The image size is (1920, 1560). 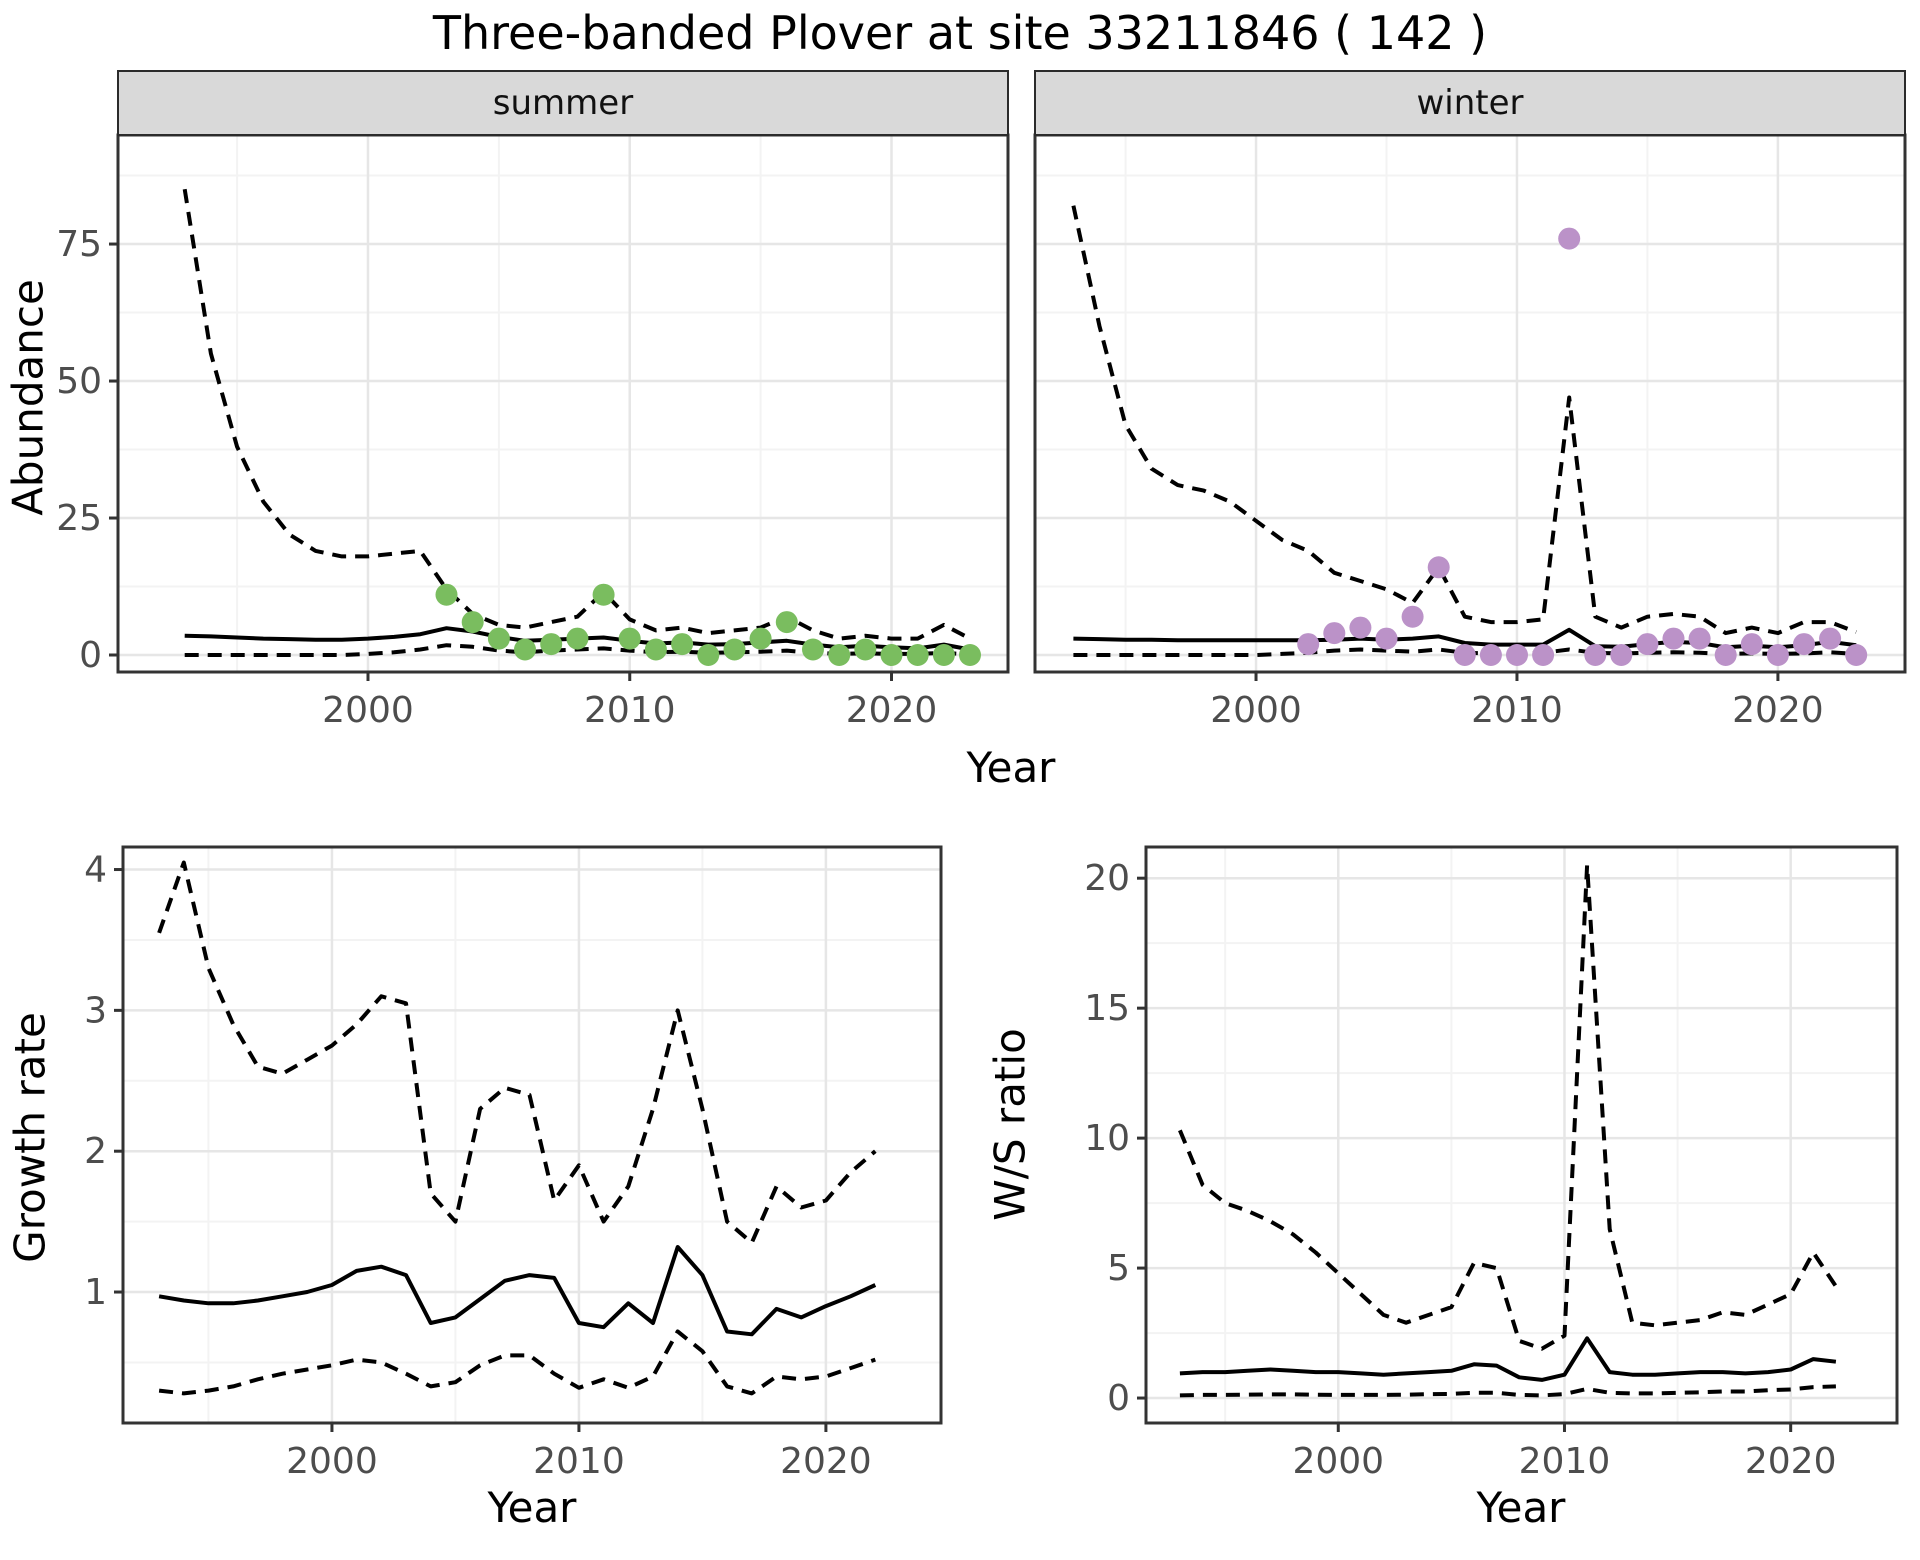 I want to click on y-tick-label: 1, so click(x=95, y=1292).